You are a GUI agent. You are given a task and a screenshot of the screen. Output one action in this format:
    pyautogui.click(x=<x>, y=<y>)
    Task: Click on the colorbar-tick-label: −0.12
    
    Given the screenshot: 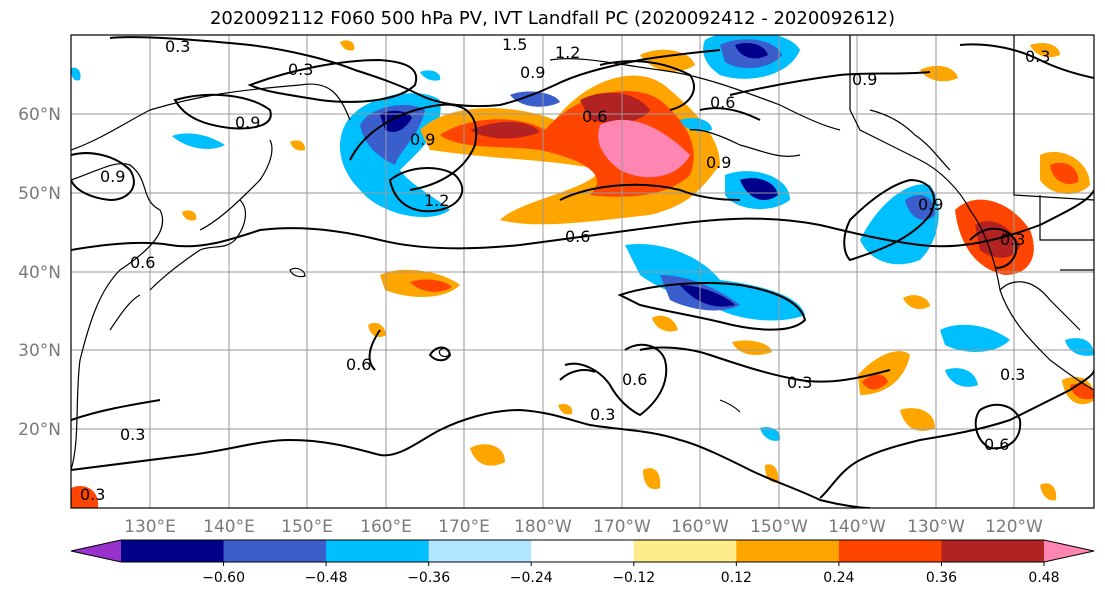 What is the action you would take?
    pyautogui.click(x=633, y=578)
    